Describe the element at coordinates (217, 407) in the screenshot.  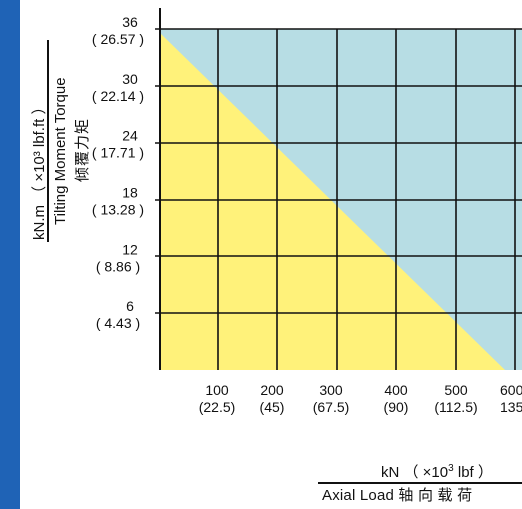
I see `x-tick-alt-label: (22.5)` at that location.